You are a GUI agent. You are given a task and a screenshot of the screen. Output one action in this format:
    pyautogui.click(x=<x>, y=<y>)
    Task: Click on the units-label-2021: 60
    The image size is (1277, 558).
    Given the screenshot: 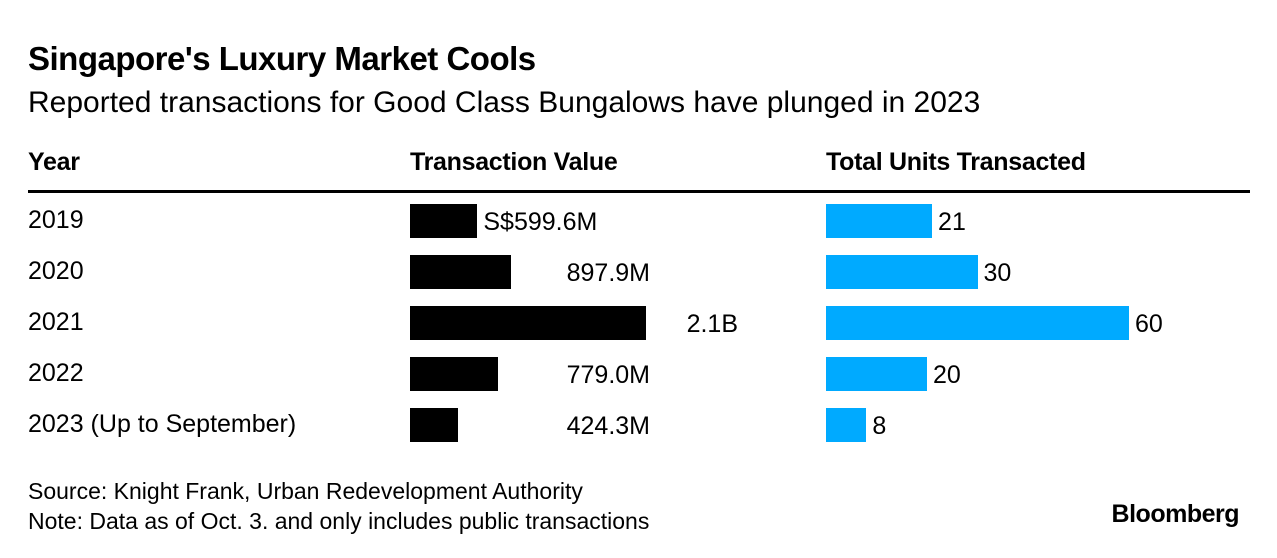 What is the action you would take?
    pyautogui.click(x=1149, y=324)
    